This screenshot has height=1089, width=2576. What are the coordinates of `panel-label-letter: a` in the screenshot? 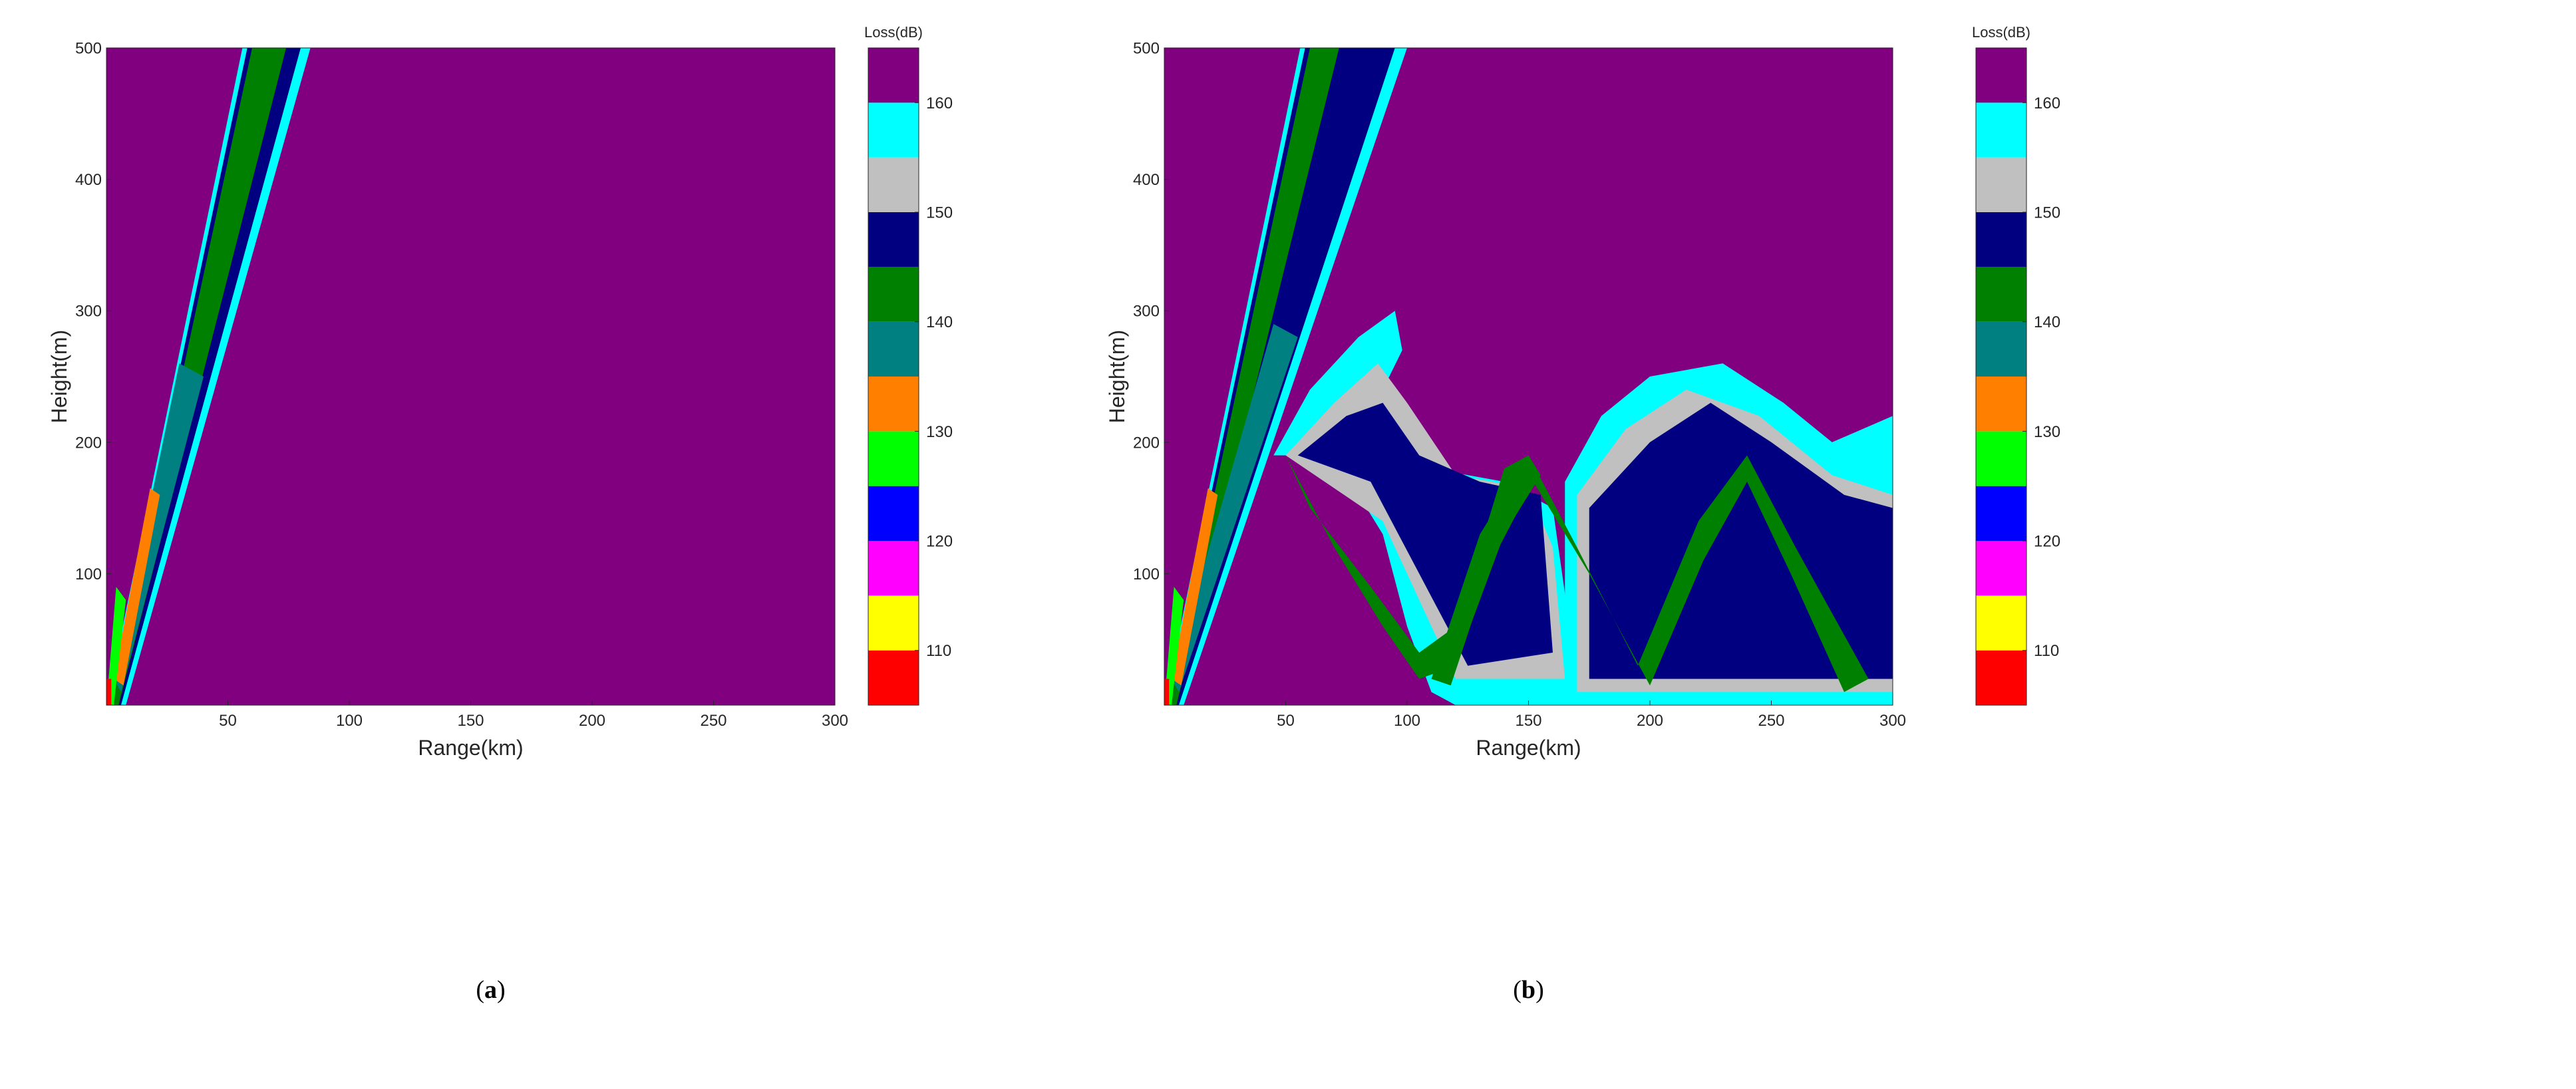 It's located at (490, 990).